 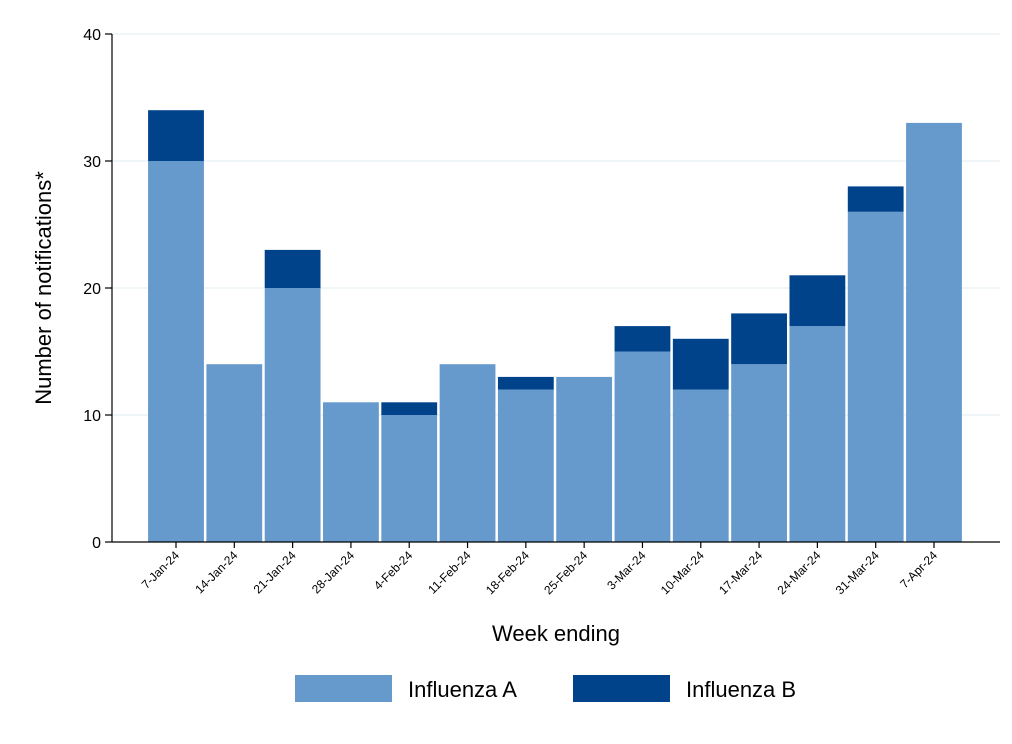 What do you see at coordinates (275, 572) in the screenshot?
I see `x-tick-label: 21-Jan-24` at bounding box center [275, 572].